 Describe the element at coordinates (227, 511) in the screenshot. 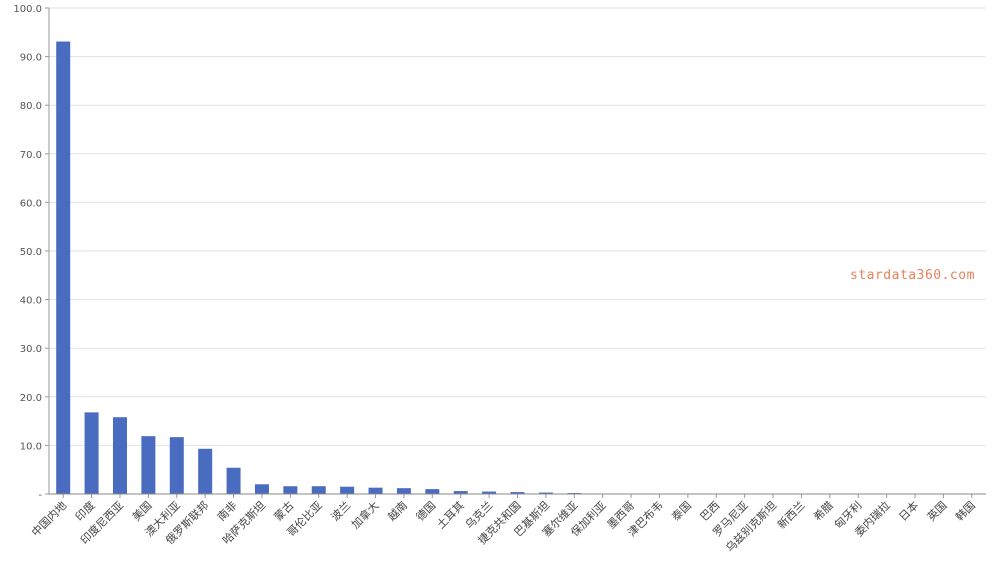

I see `x-tick-label: 南非` at that location.